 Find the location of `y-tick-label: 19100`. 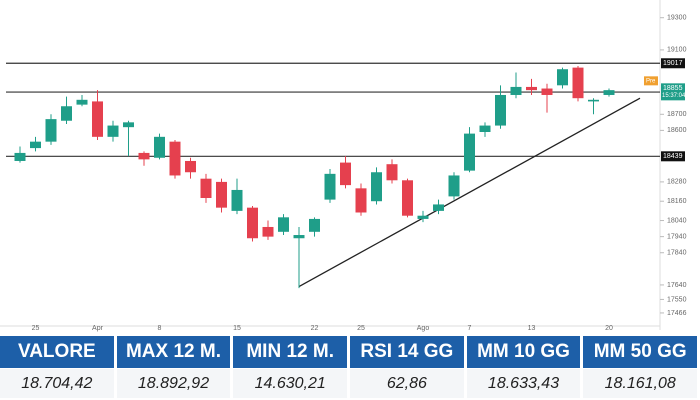

y-tick-label: 19100 is located at coordinates (677, 50).